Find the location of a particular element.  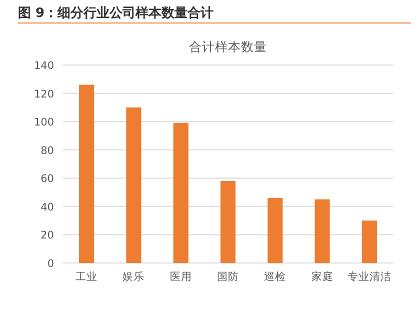

x-tick-label: 娱乐 is located at coordinates (133, 276).